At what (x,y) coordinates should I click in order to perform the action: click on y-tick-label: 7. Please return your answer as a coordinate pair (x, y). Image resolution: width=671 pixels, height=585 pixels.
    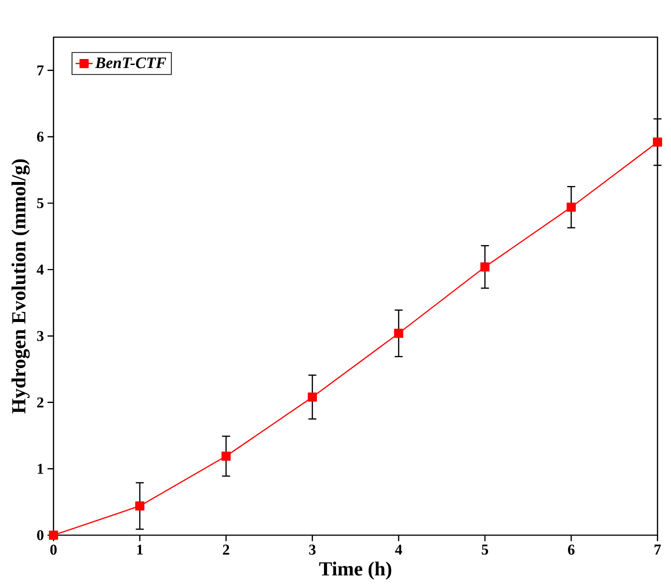
    Looking at the image, I should click on (40, 70).